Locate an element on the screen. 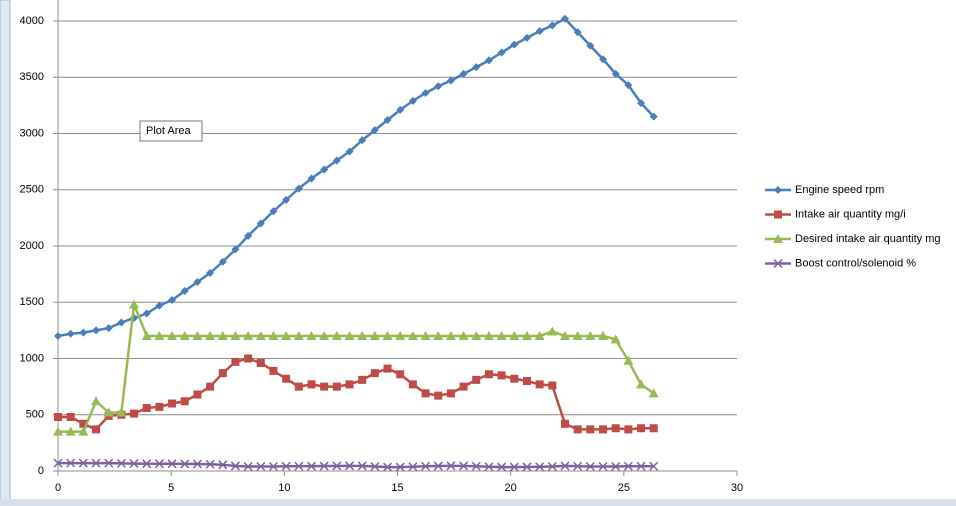 The height and width of the screenshot is (506, 956). y-tick-label: 3500 is located at coordinates (32, 77).